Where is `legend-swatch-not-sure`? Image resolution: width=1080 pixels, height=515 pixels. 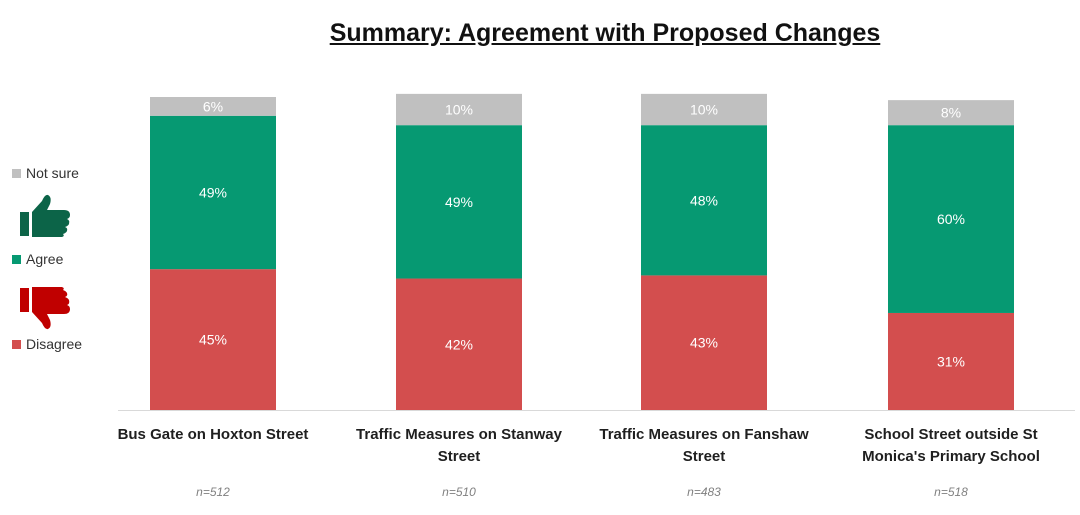
legend-swatch-not-sure is located at coordinates (16, 173).